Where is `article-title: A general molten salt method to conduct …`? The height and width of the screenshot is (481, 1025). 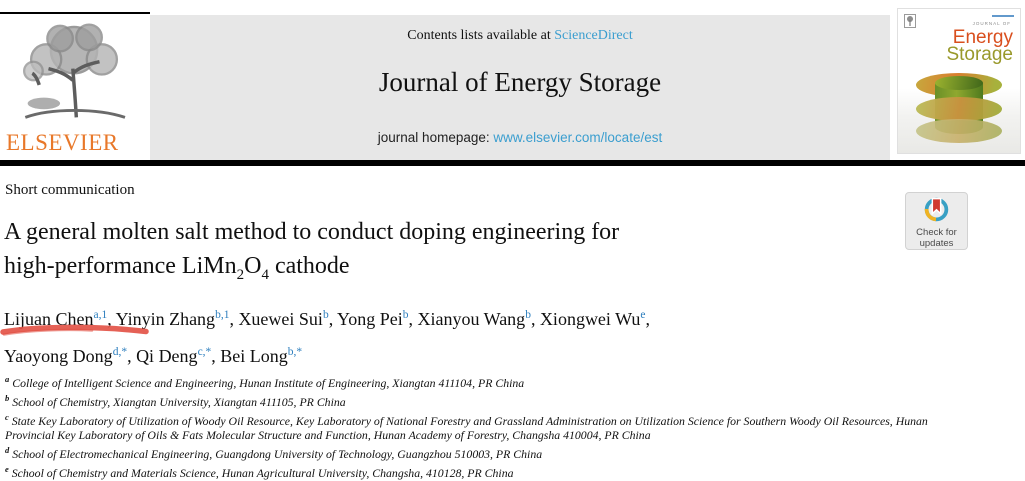 article-title: A general molten salt method to conduct … is located at coordinates (444, 254).